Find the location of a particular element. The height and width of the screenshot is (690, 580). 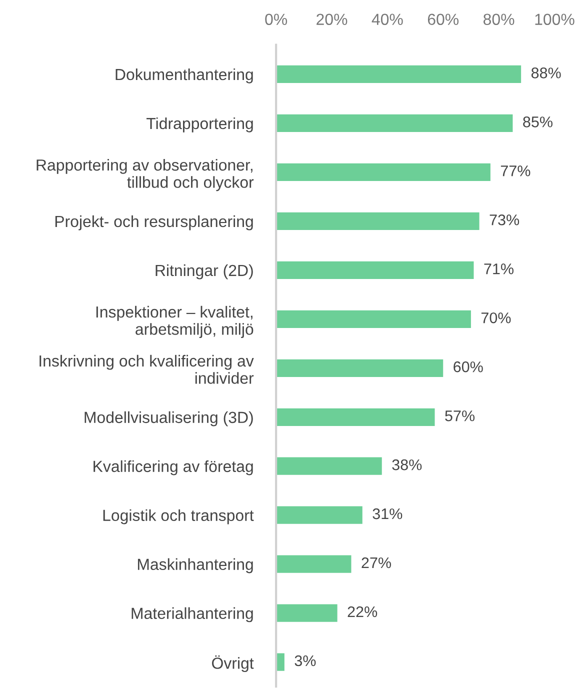

y-tick-label: Inskrivning och kvalificering av individer is located at coordinates (147, 369).